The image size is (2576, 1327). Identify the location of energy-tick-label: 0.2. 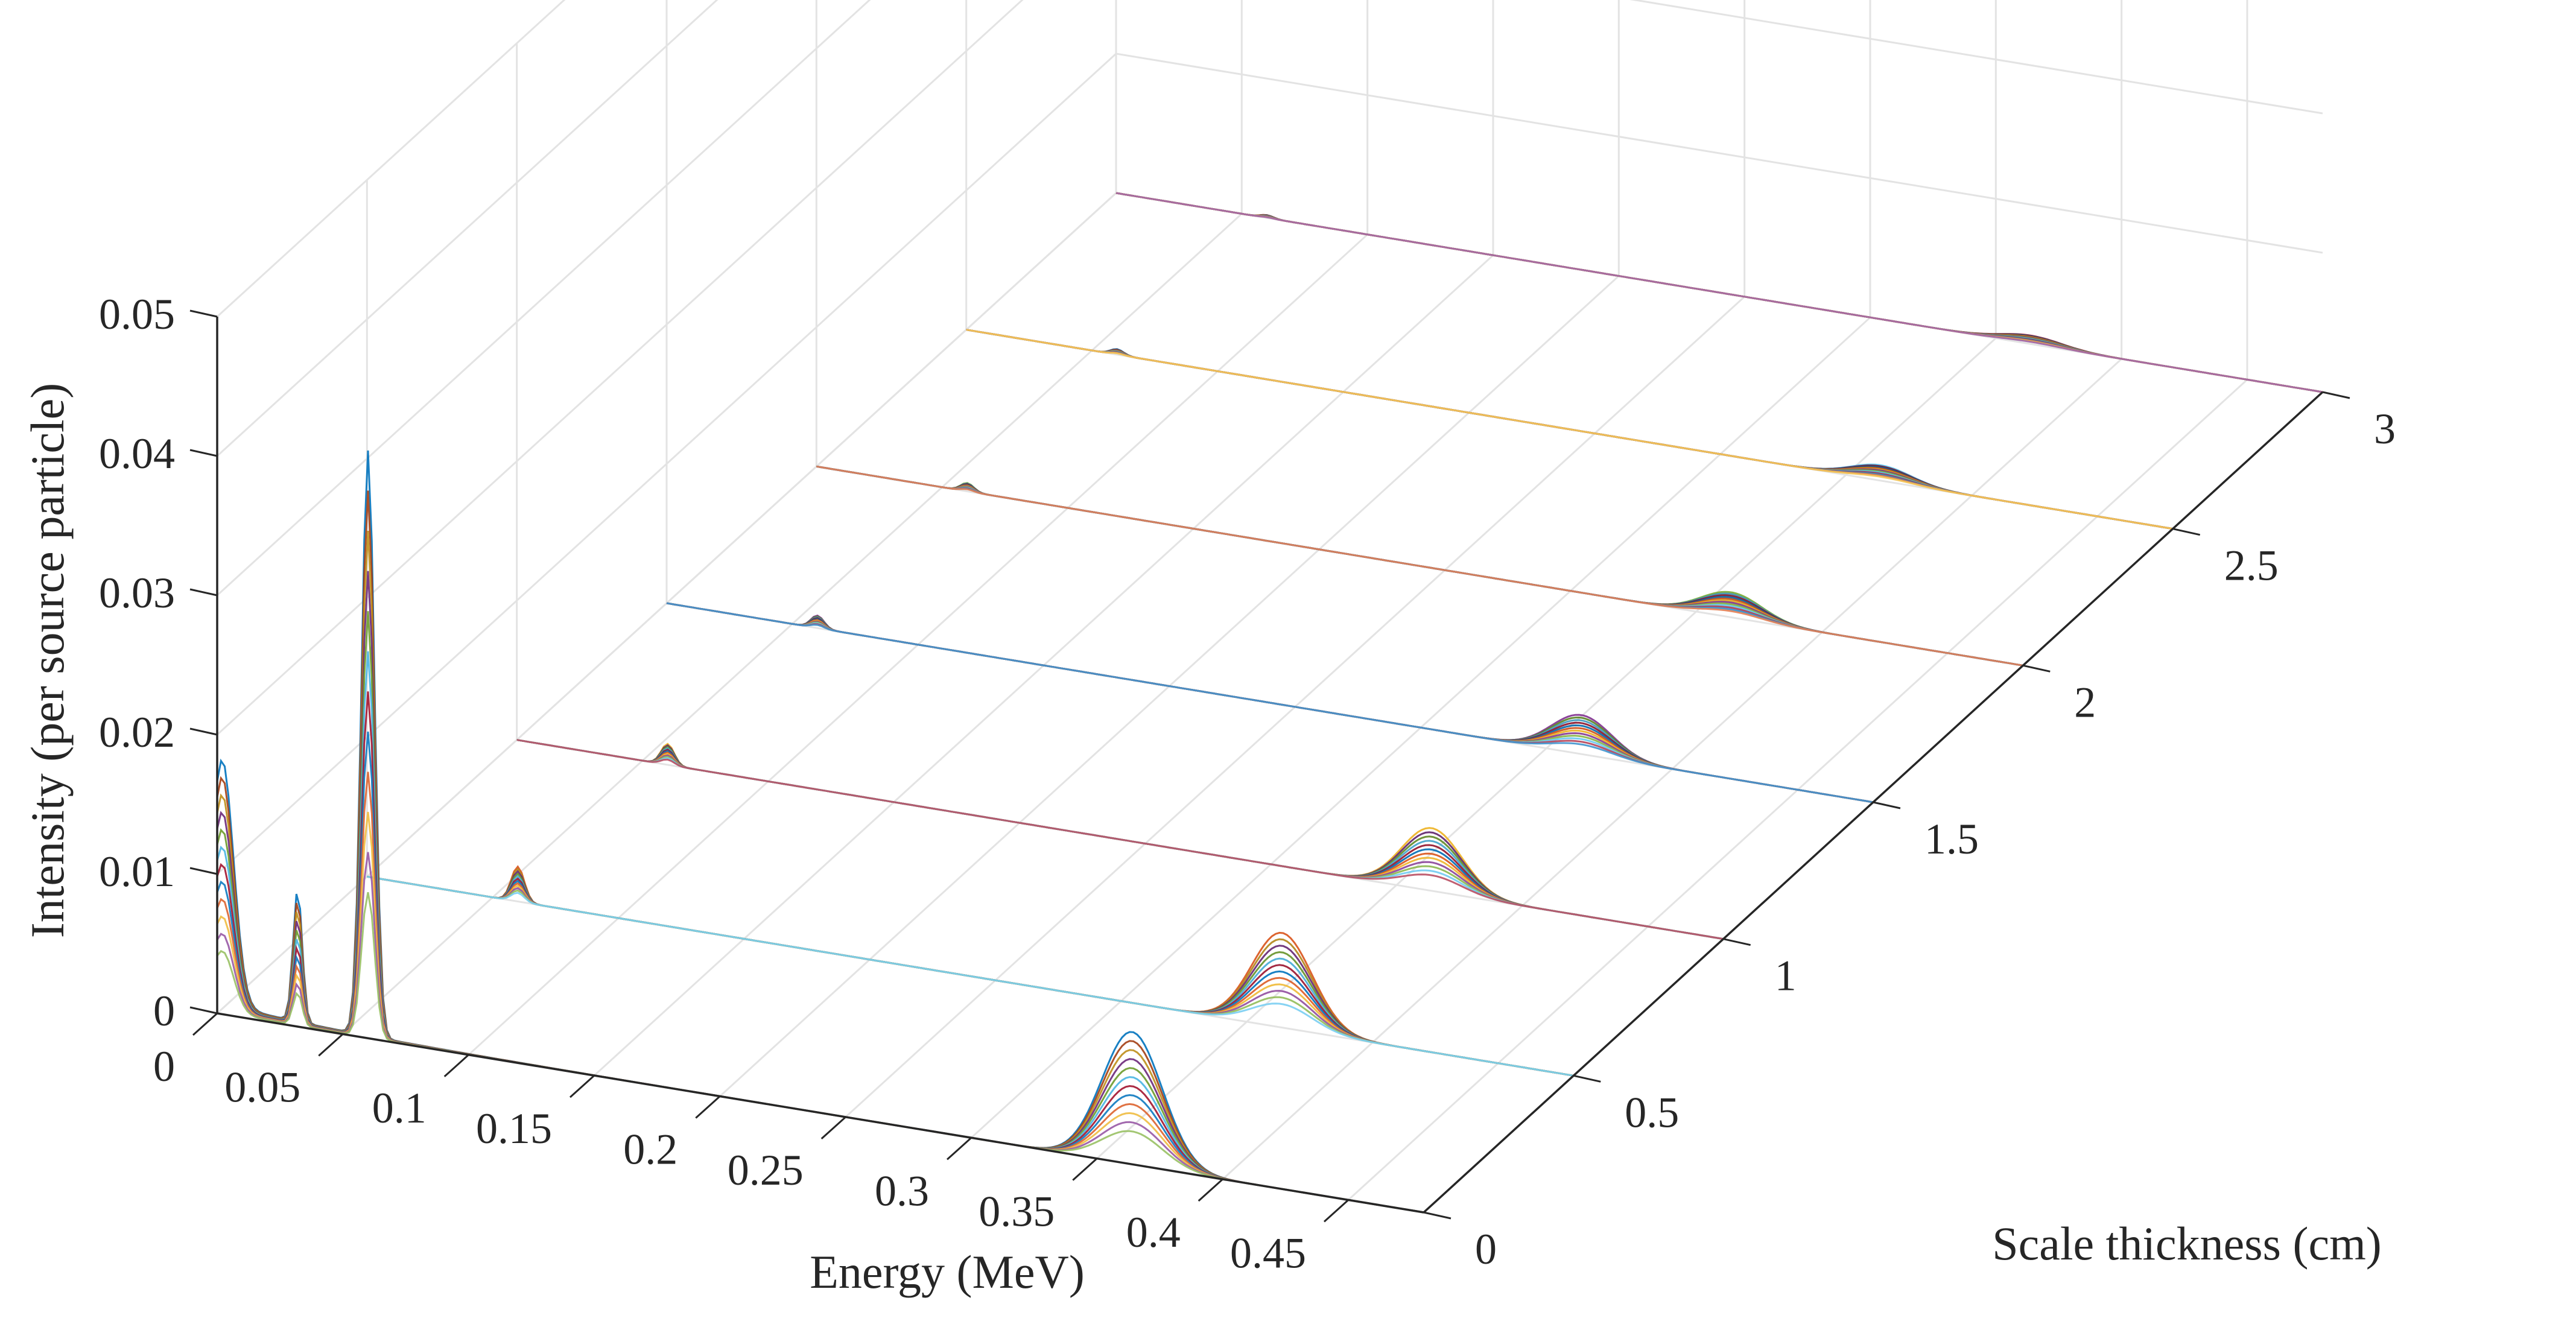
(650, 1150).